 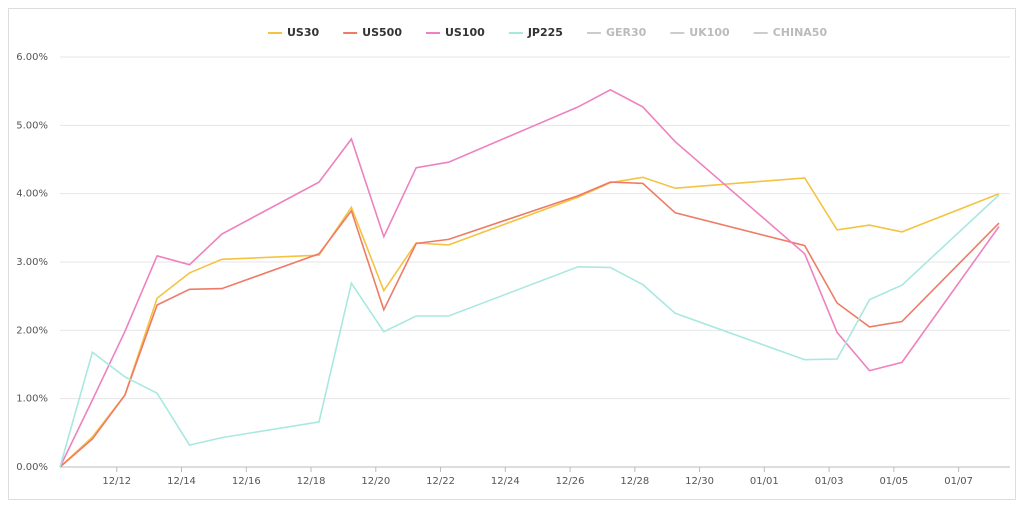 What do you see at coordinates (829, 481) in the screenshot?
I see `x-tick-label: 01/03` at bounding box center [829, 481].